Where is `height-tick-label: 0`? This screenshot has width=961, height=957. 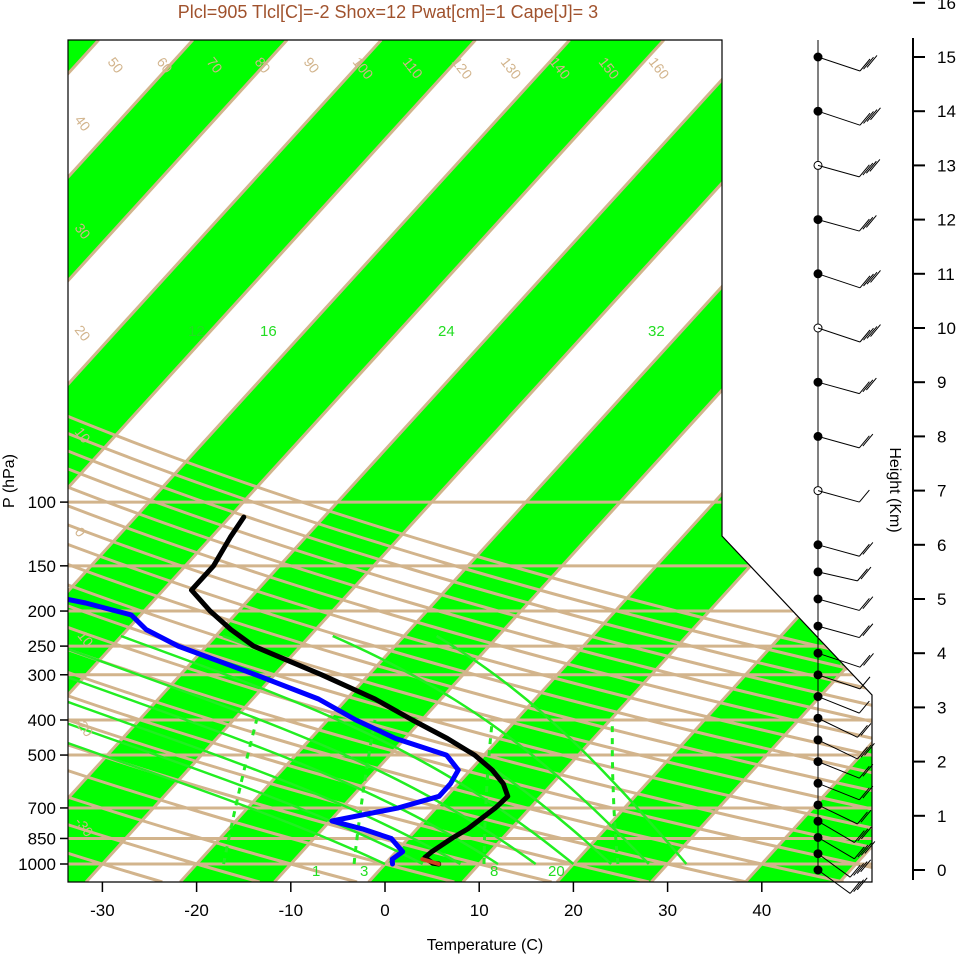
height-tick-label: 0 is located at coordinates (941, 870).